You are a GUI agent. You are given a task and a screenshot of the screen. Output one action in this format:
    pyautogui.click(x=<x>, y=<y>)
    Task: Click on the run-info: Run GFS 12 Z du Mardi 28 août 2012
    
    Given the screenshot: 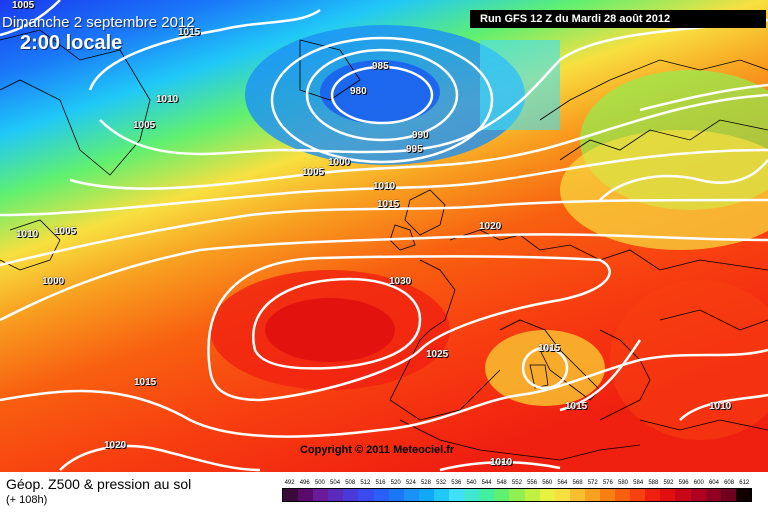 What is the action you would take?
    pyautogui.click(x=618, y=19)
    